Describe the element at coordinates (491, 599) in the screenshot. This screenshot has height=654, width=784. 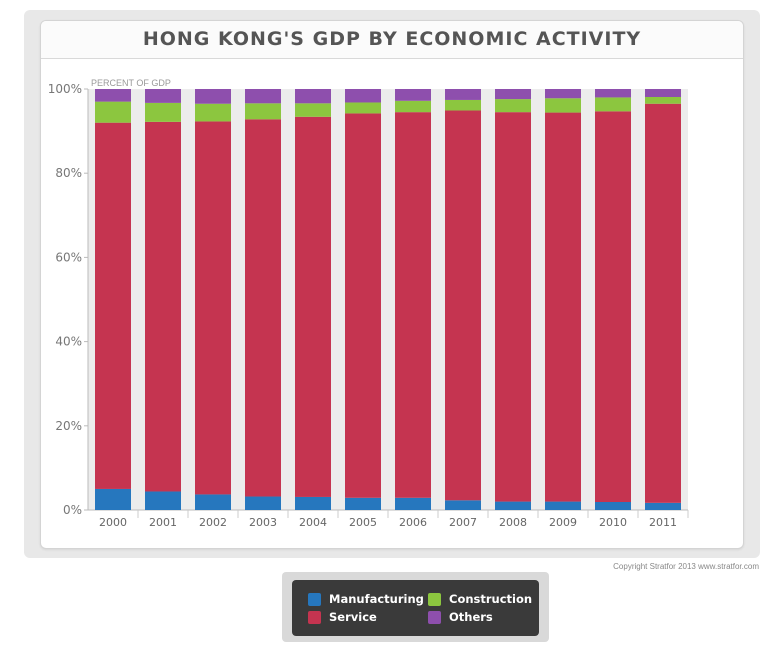
I see `legend-label-construction: Construction` at that location.